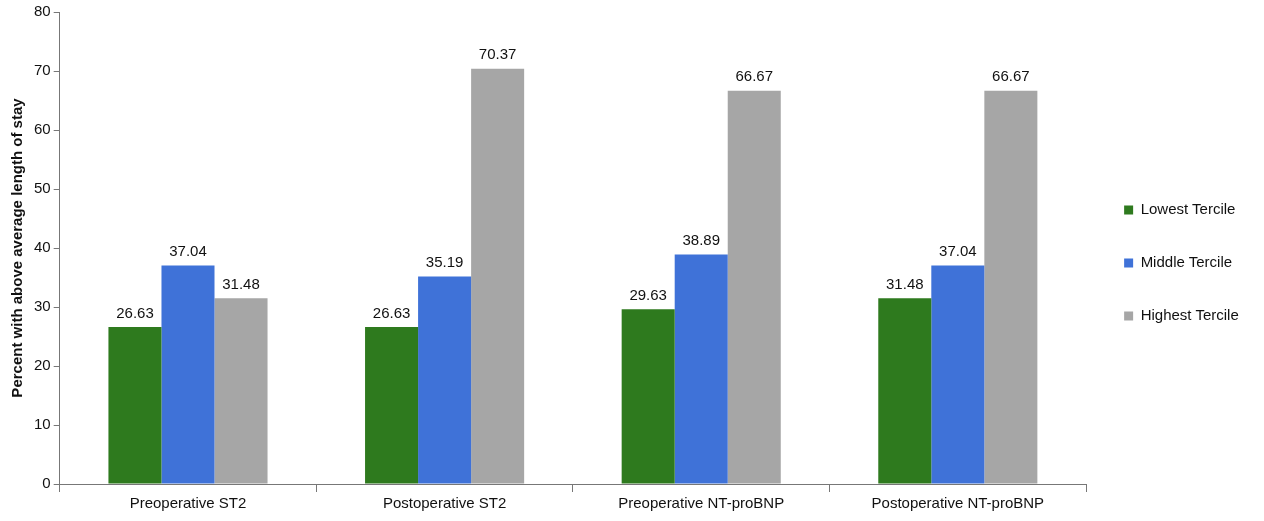  I want to click on x-tick-label: Postoperative NT-proBNP, so click(958, 503).